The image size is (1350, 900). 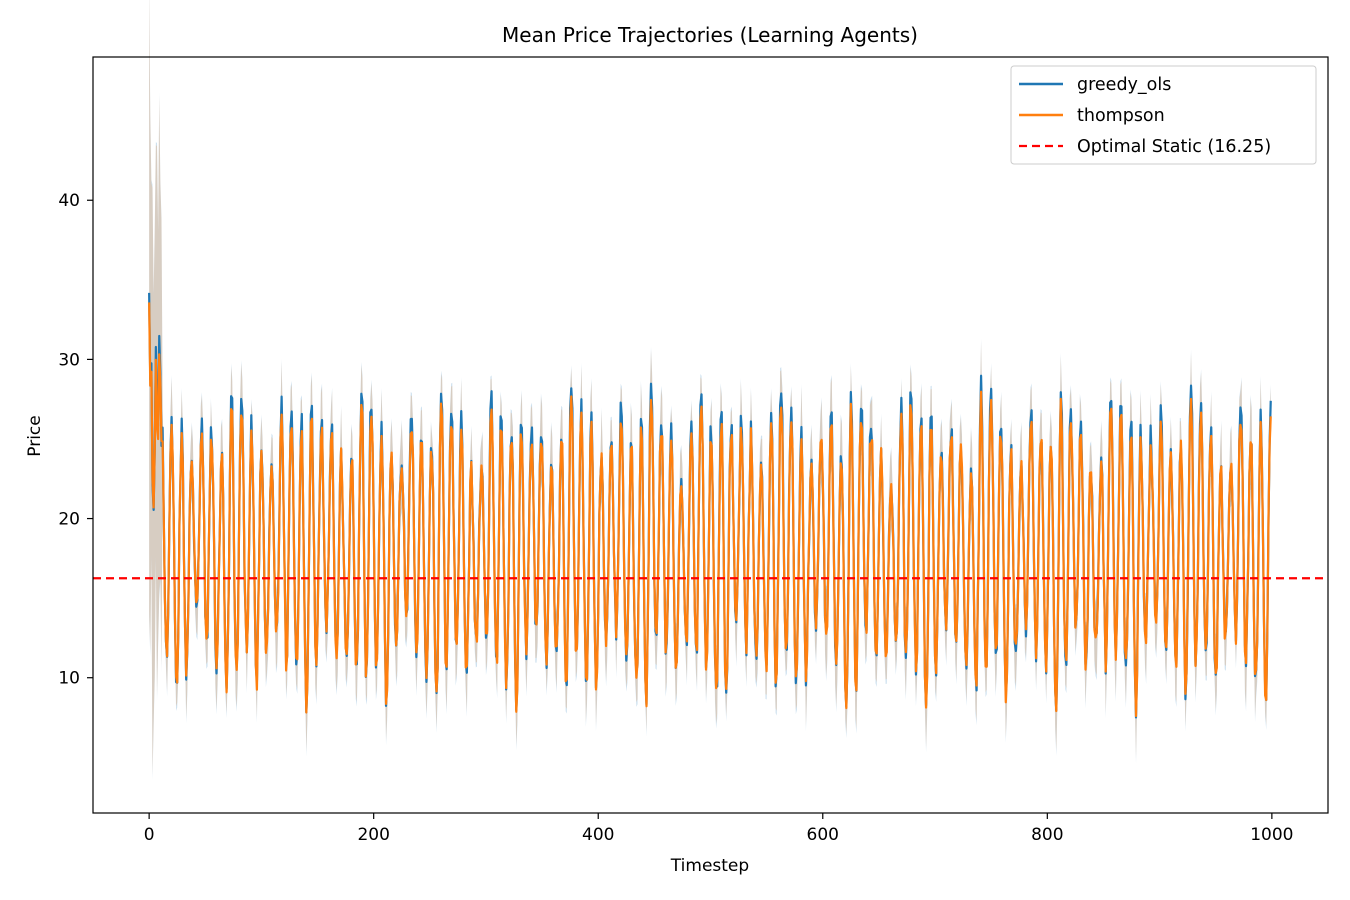 What do you see at coordinates (1121, 116) in the screenshot?
I see `legend-label-thompson: thompson` at bounding box center [1121, 116].